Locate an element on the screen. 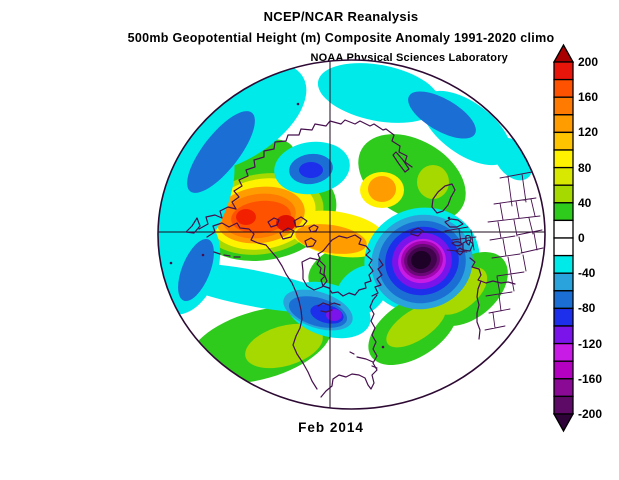 Image resolution: width=619 pixels, height=480 pixels. colorbar-tick-label: 40 is located at coordinates (585, 202).